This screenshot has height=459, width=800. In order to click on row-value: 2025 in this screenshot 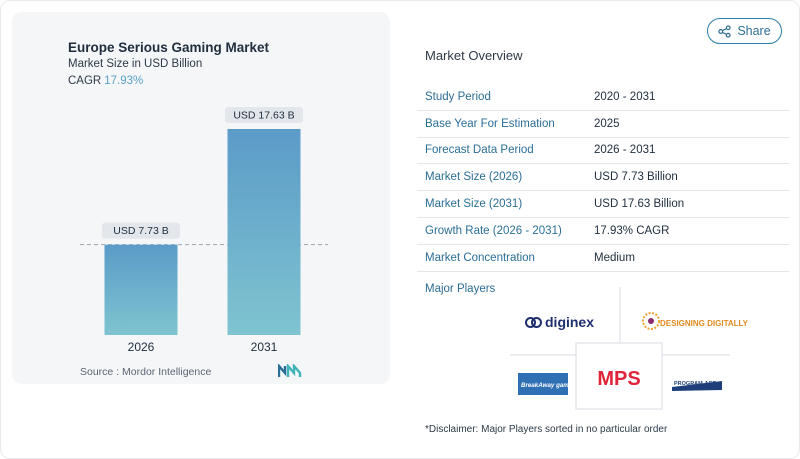, I will do `click(607, 123)`.